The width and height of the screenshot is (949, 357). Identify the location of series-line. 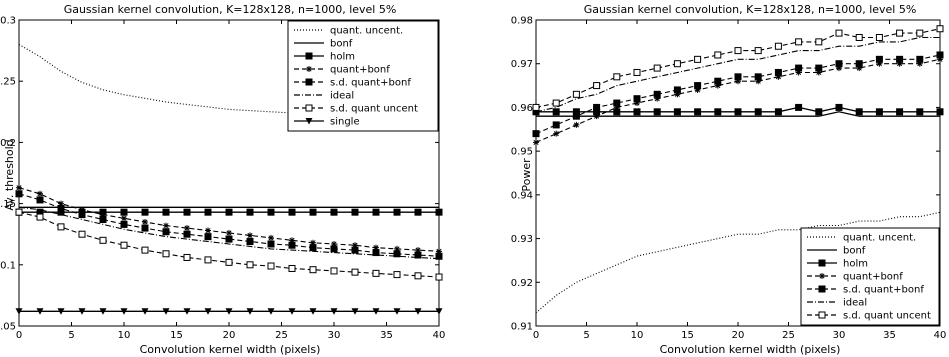
(229, 219).